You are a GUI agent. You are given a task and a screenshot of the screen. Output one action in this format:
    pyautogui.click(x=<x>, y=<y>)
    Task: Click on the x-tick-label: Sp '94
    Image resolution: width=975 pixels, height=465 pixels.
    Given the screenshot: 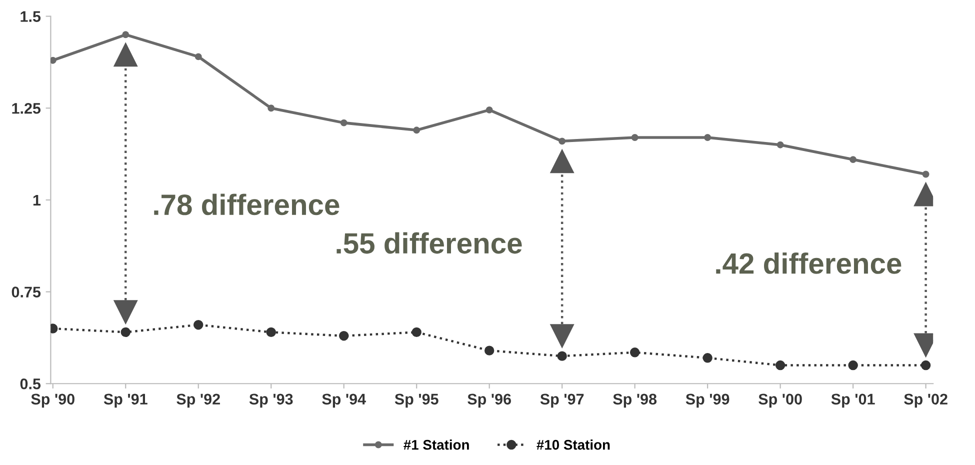 What is the action you would take?
    pyautogui.click(x=344, y=401)
    